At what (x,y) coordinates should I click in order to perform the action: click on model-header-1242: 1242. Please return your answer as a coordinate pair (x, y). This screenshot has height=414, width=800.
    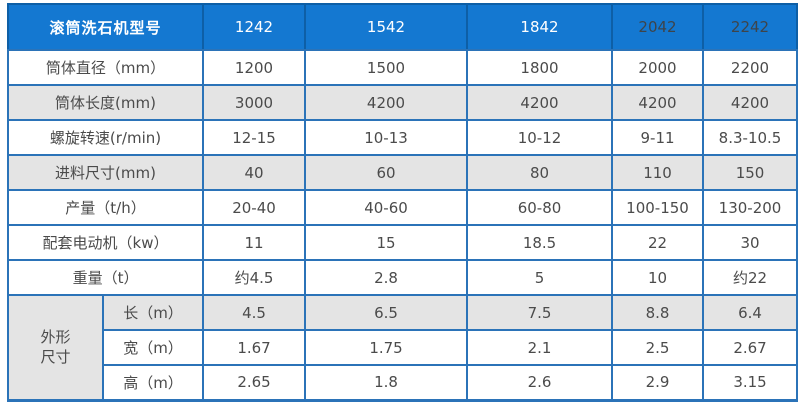
    Looking at the image, I should click on (254, 27).